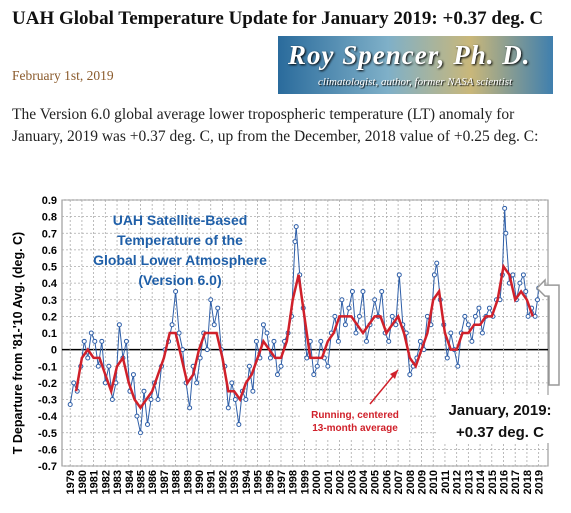  I want to click on x-tick-label: 2018, so click(528, 482).